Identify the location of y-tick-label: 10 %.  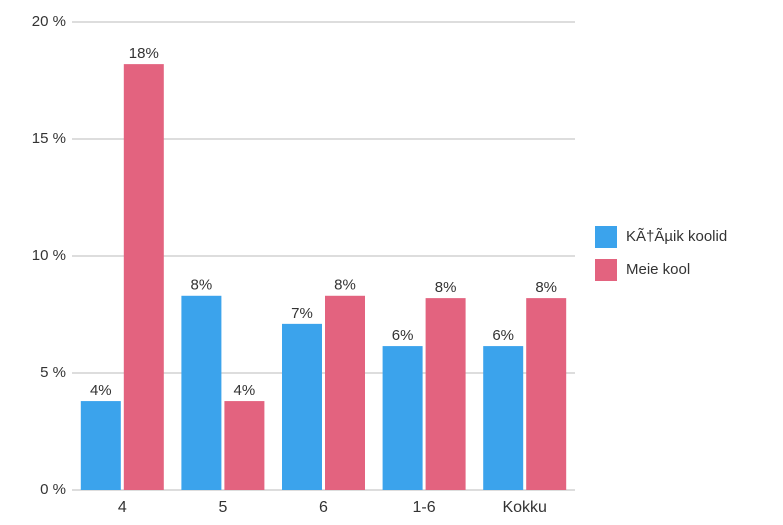
(49, 255).